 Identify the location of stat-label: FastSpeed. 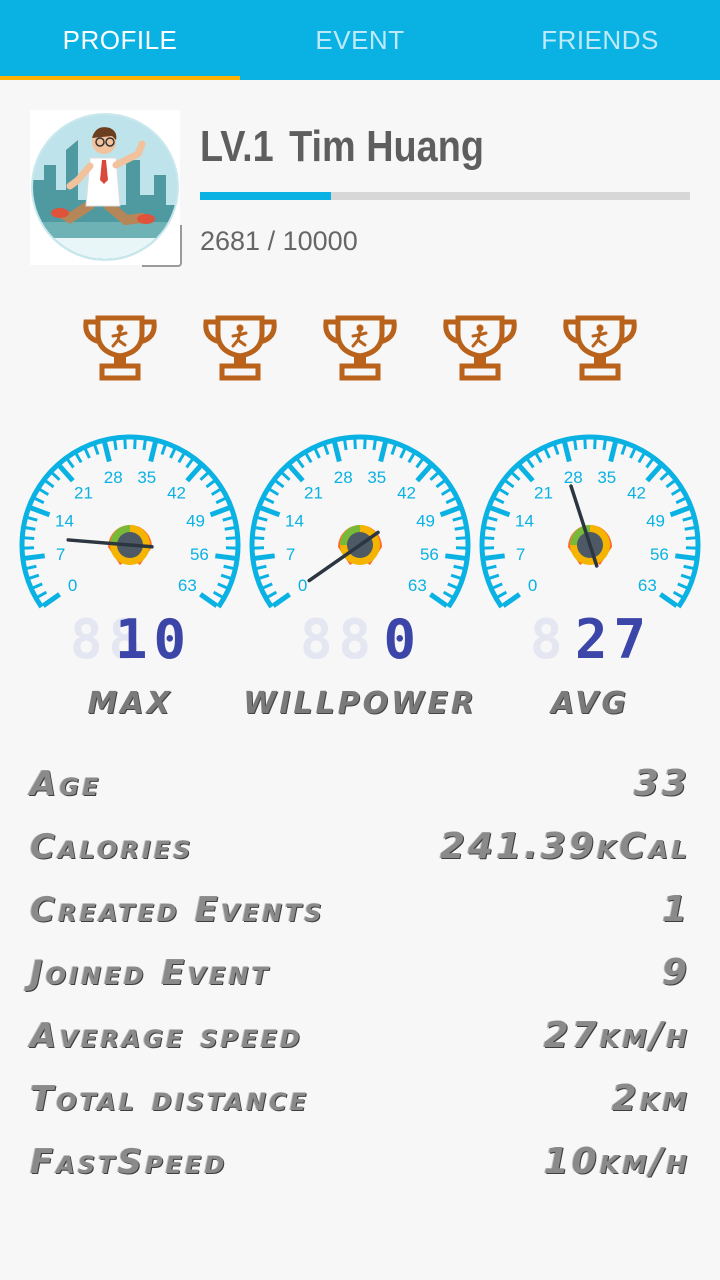
(129, 1161).